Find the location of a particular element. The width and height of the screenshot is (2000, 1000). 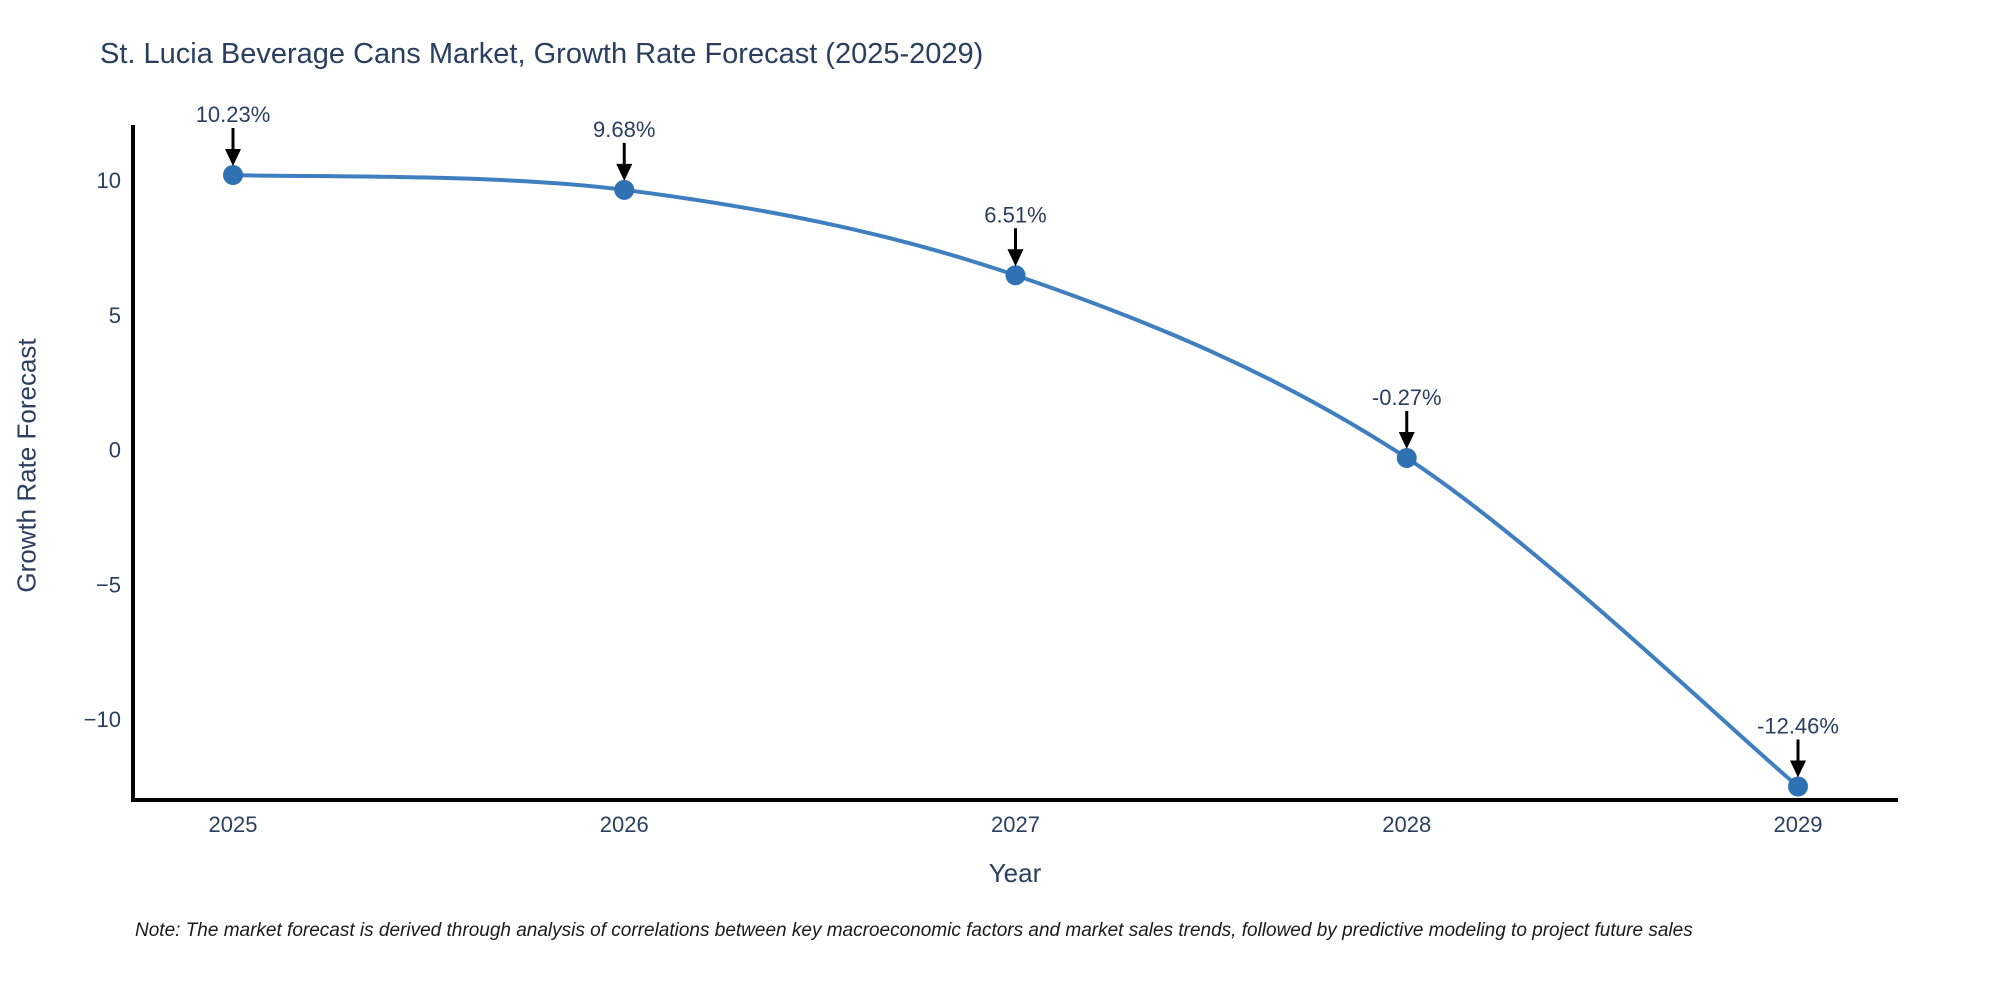

x-tick-label: 2026 is located at coordinates (624, 824).